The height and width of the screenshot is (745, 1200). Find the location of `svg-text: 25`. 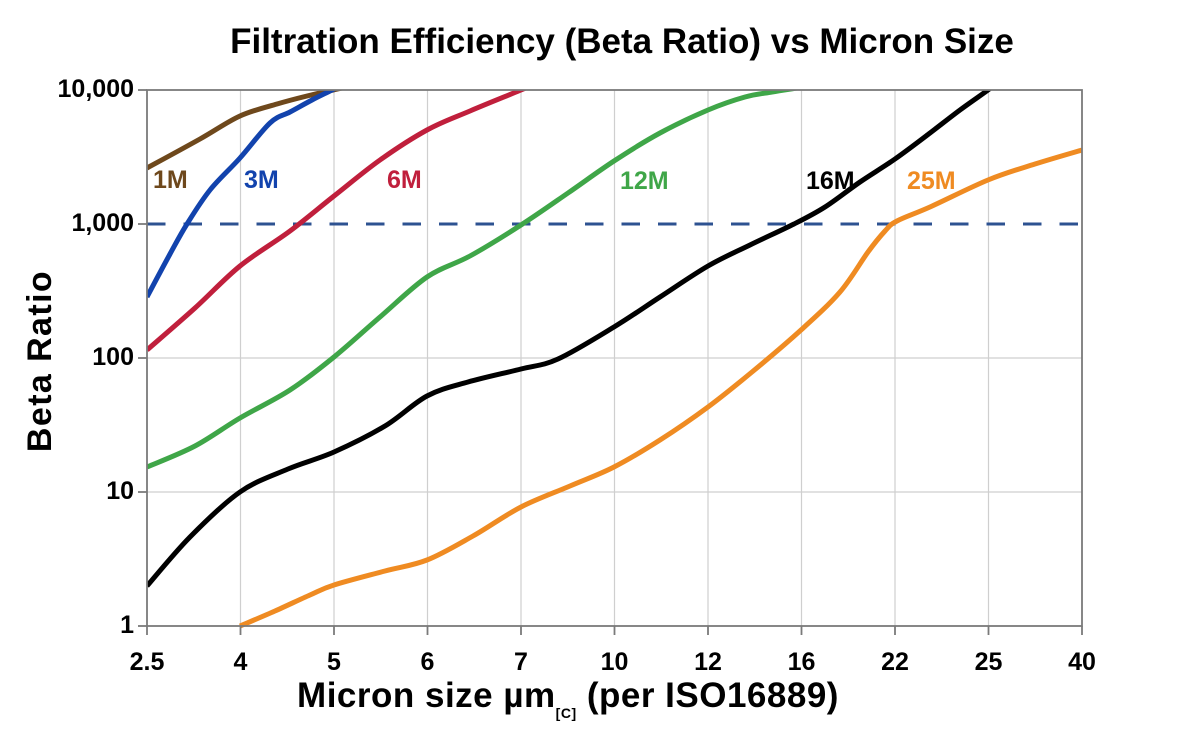

svg-text: 25 is located at coordinates (989, 662).